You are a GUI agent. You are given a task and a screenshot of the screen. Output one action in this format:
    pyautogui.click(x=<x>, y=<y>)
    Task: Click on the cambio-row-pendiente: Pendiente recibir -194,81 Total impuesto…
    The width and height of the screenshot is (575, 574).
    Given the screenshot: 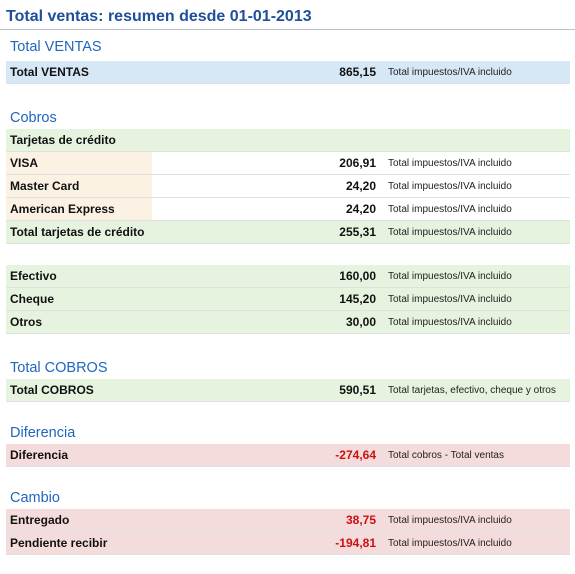 What is the action you would take?
    pyautogui.click(x=288, y=543)
    